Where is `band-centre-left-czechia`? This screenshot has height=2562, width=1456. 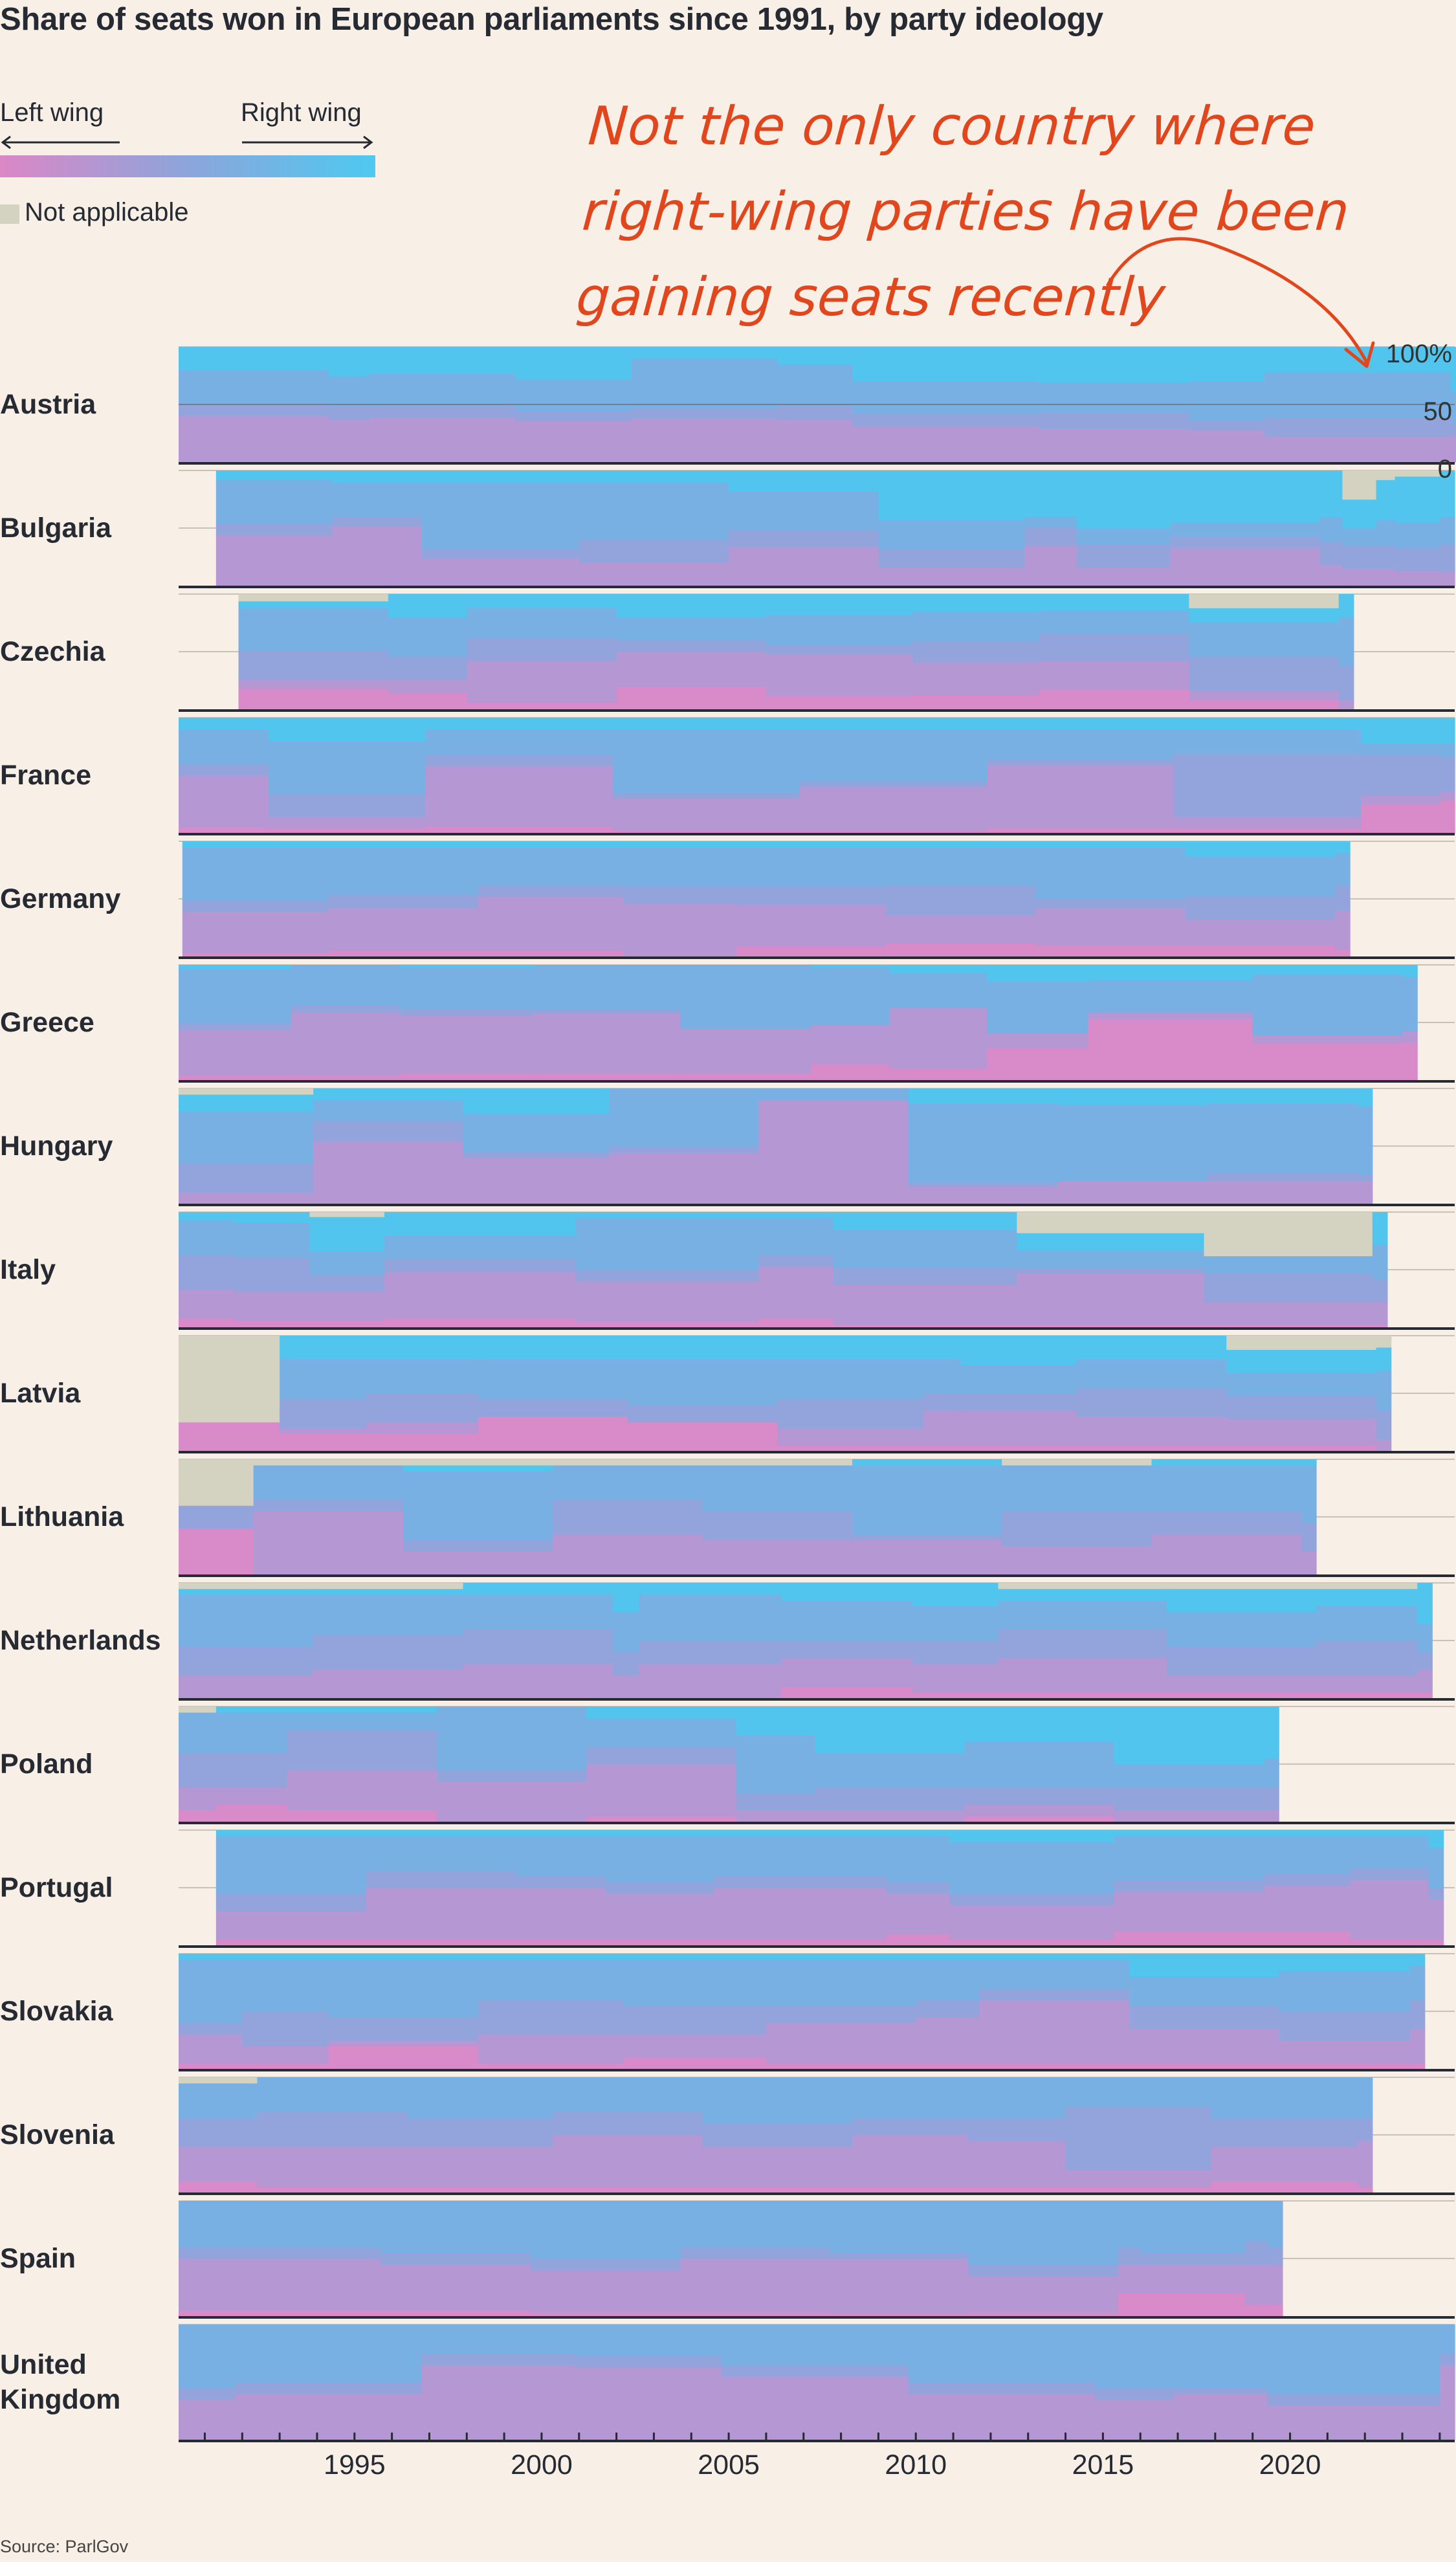
band-centre-left-czechia is located at coordinates (1264, 695).